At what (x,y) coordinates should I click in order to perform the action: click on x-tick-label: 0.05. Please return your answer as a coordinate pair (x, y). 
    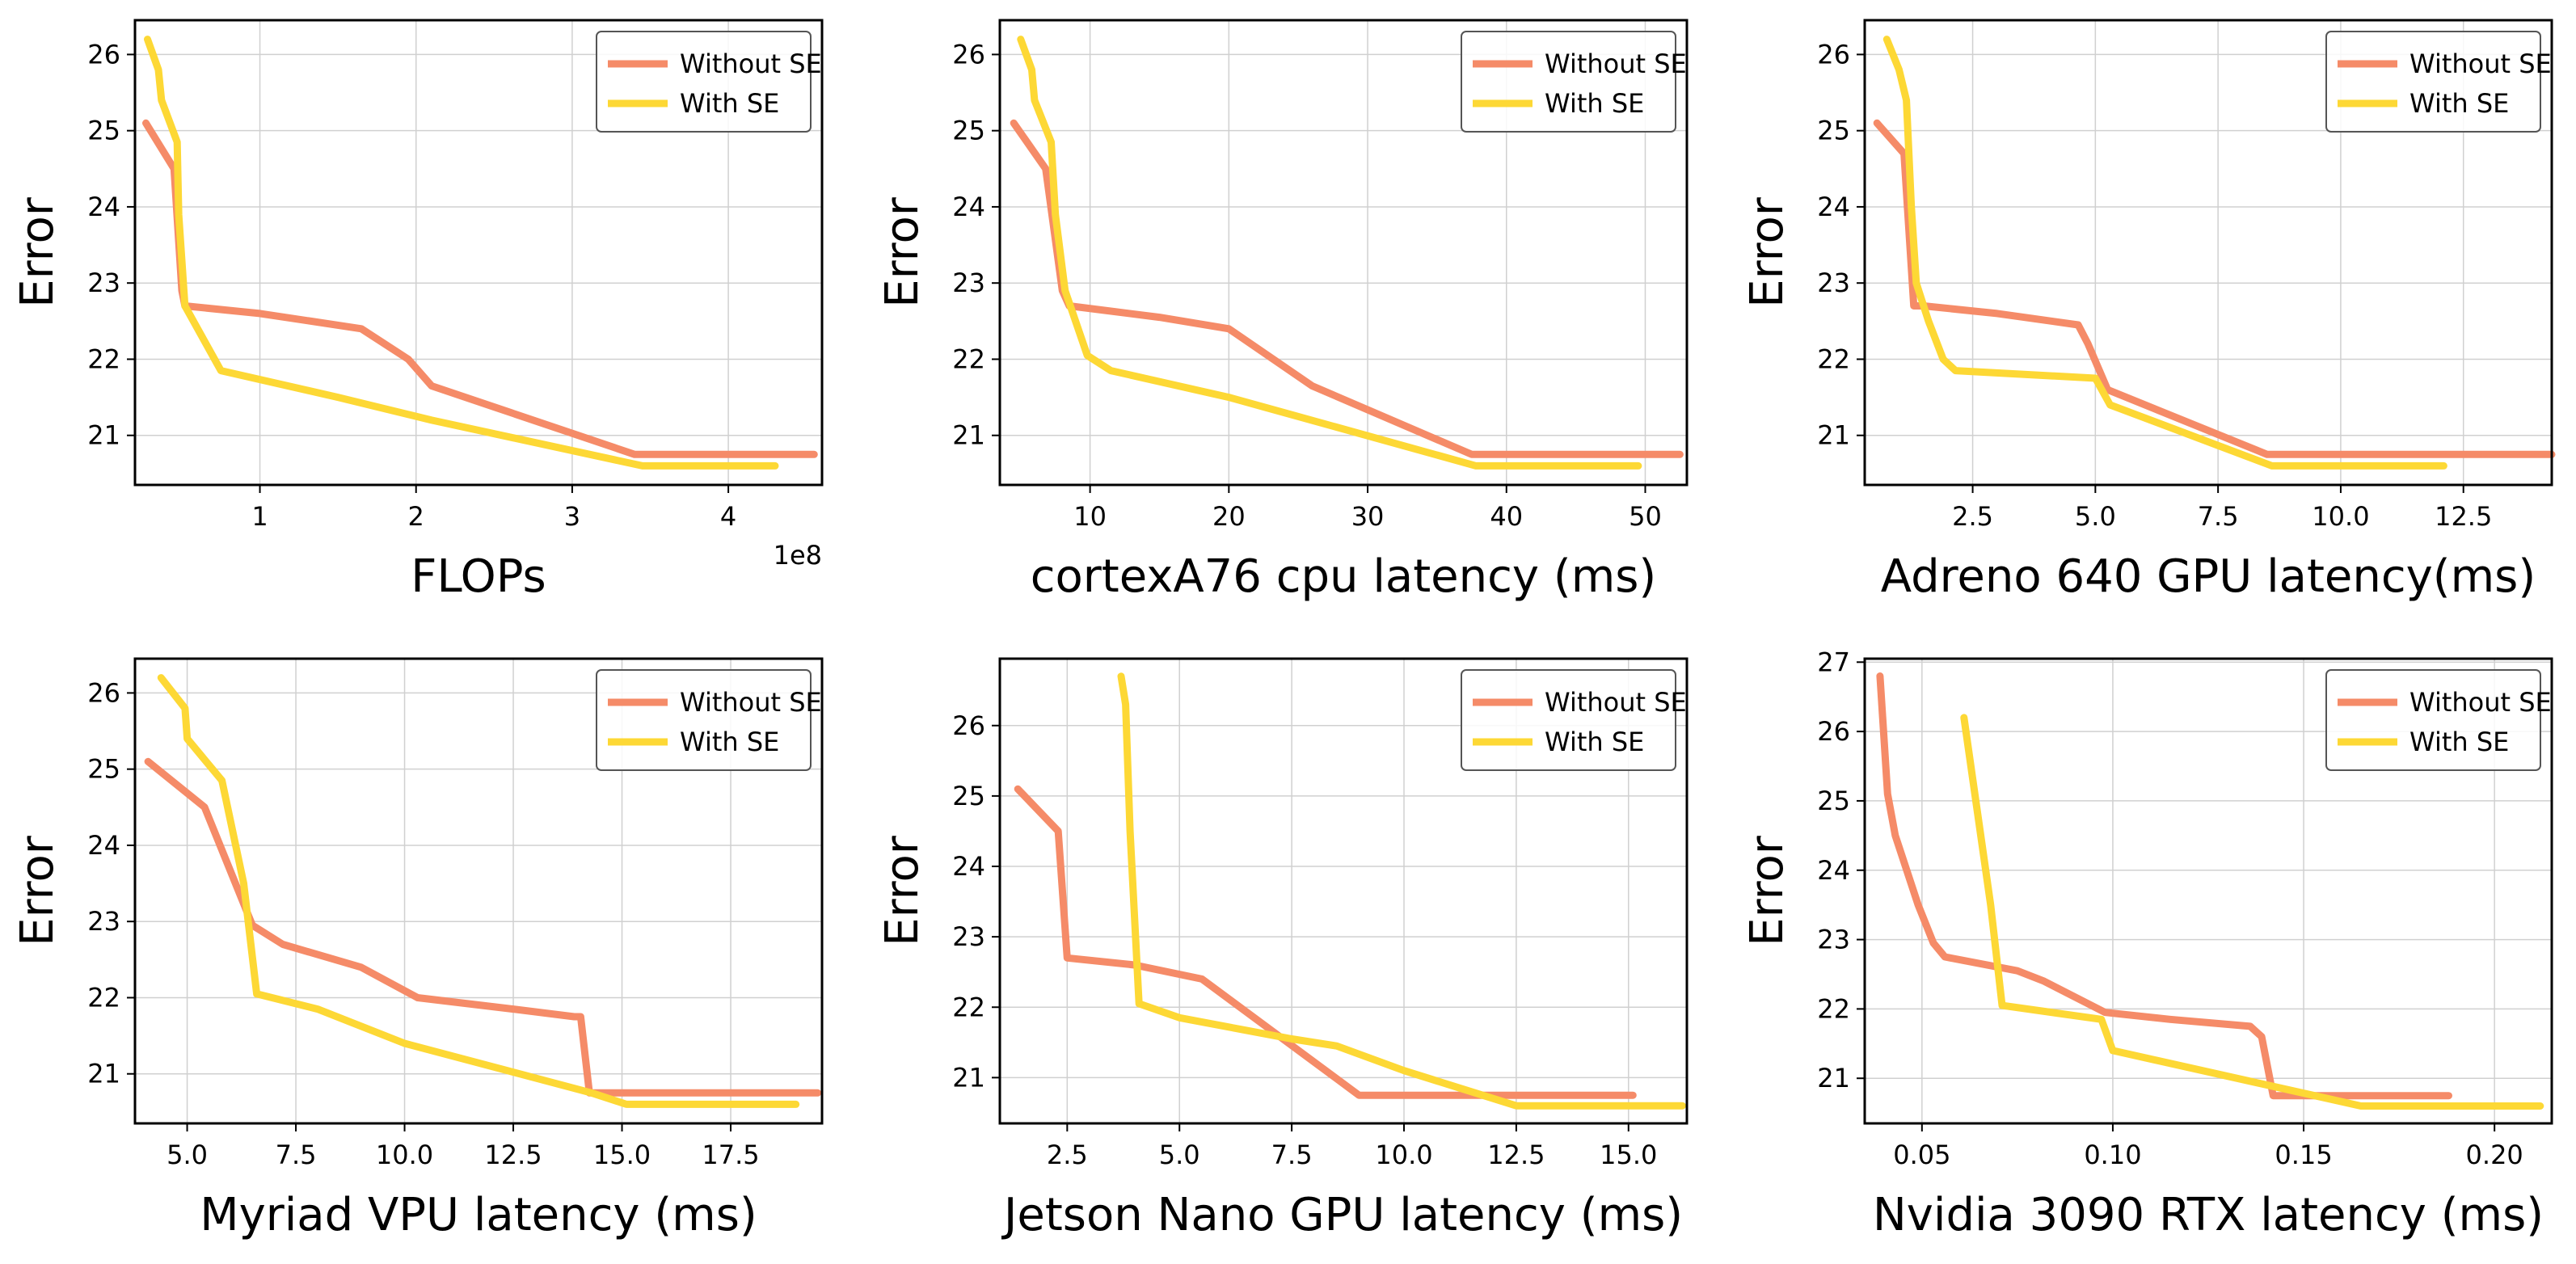
    Looking at the image, I should click on (1922, 1155).